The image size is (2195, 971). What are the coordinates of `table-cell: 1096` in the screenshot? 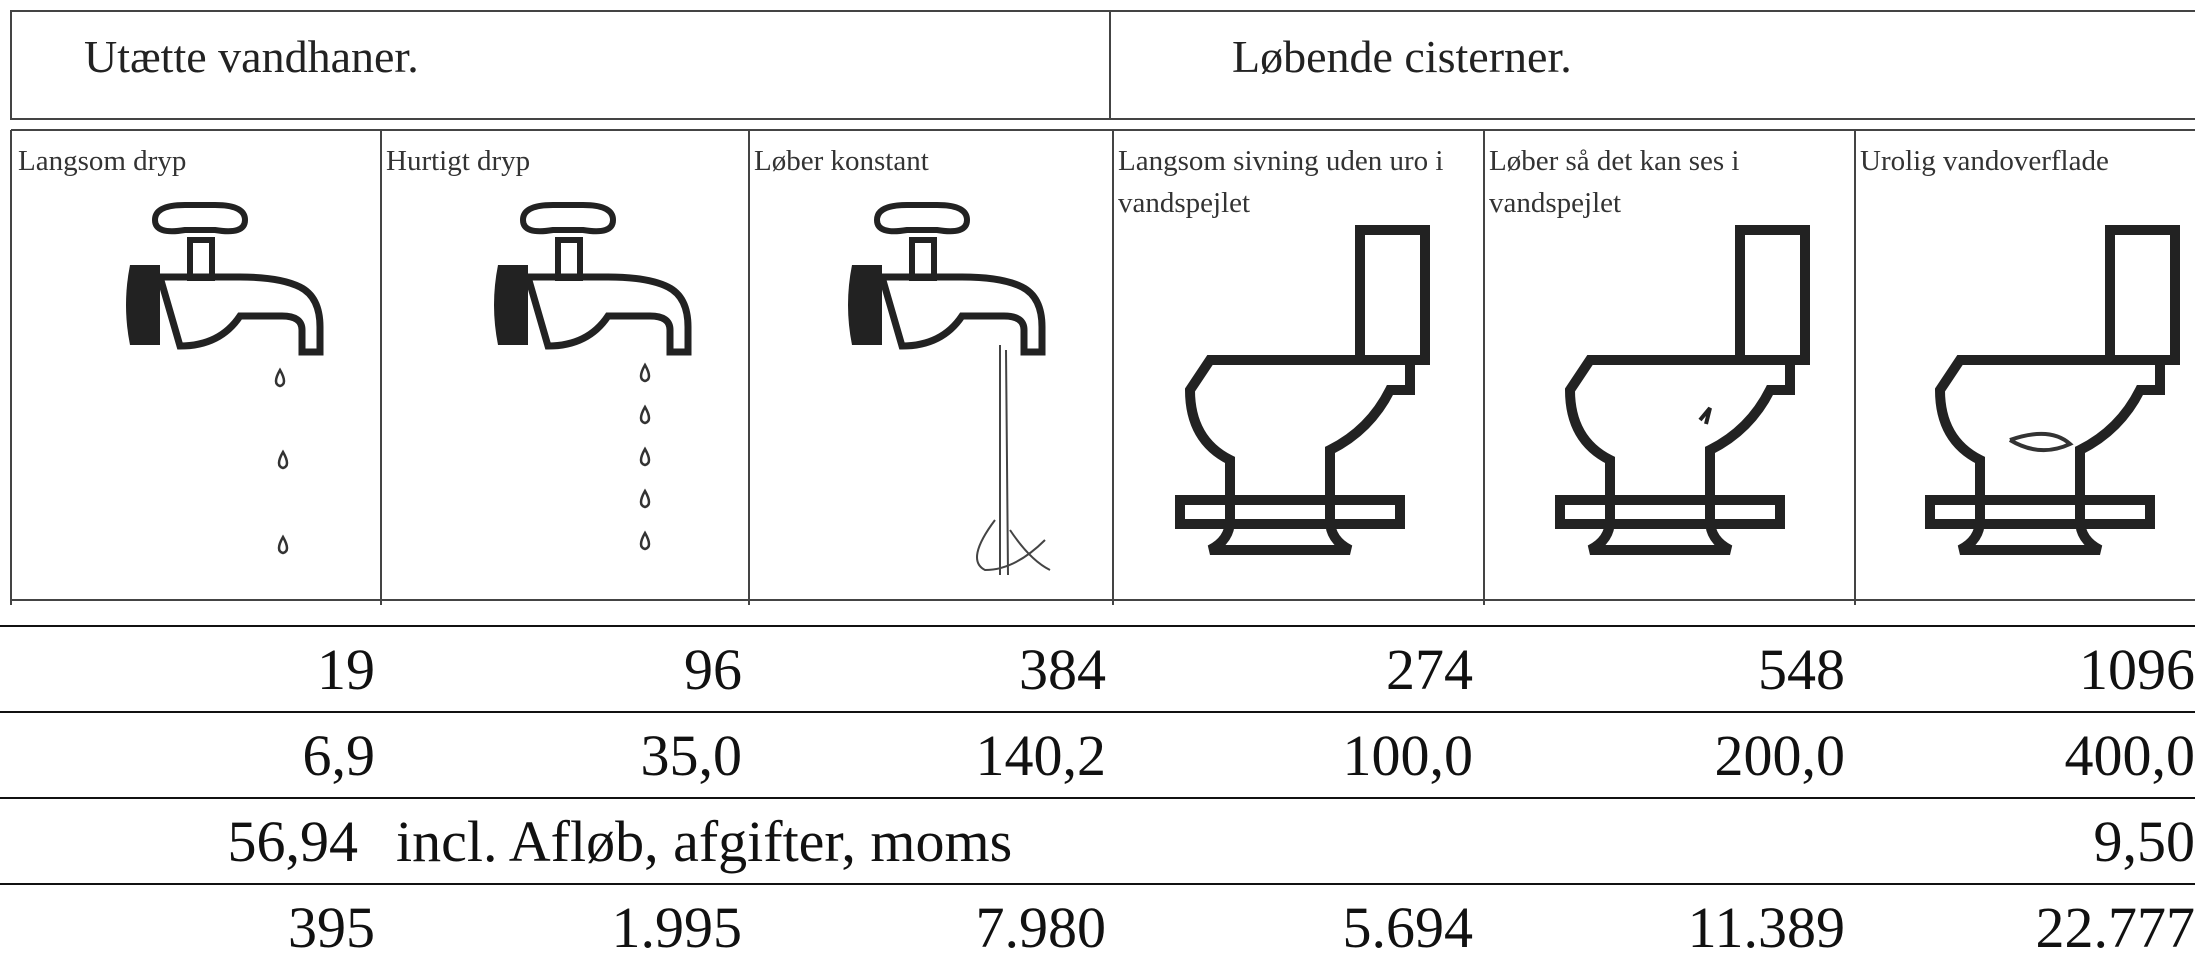 It's located at (2137, 670).